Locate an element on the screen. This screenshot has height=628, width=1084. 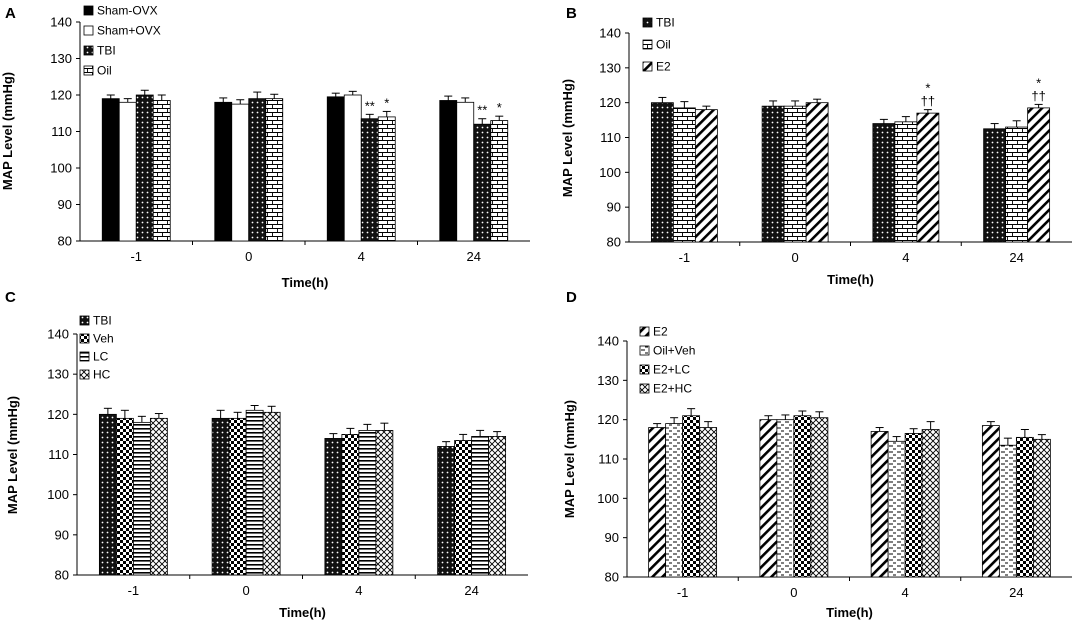
legend-label: Oil+Veh is located at coordinates (674, 351).